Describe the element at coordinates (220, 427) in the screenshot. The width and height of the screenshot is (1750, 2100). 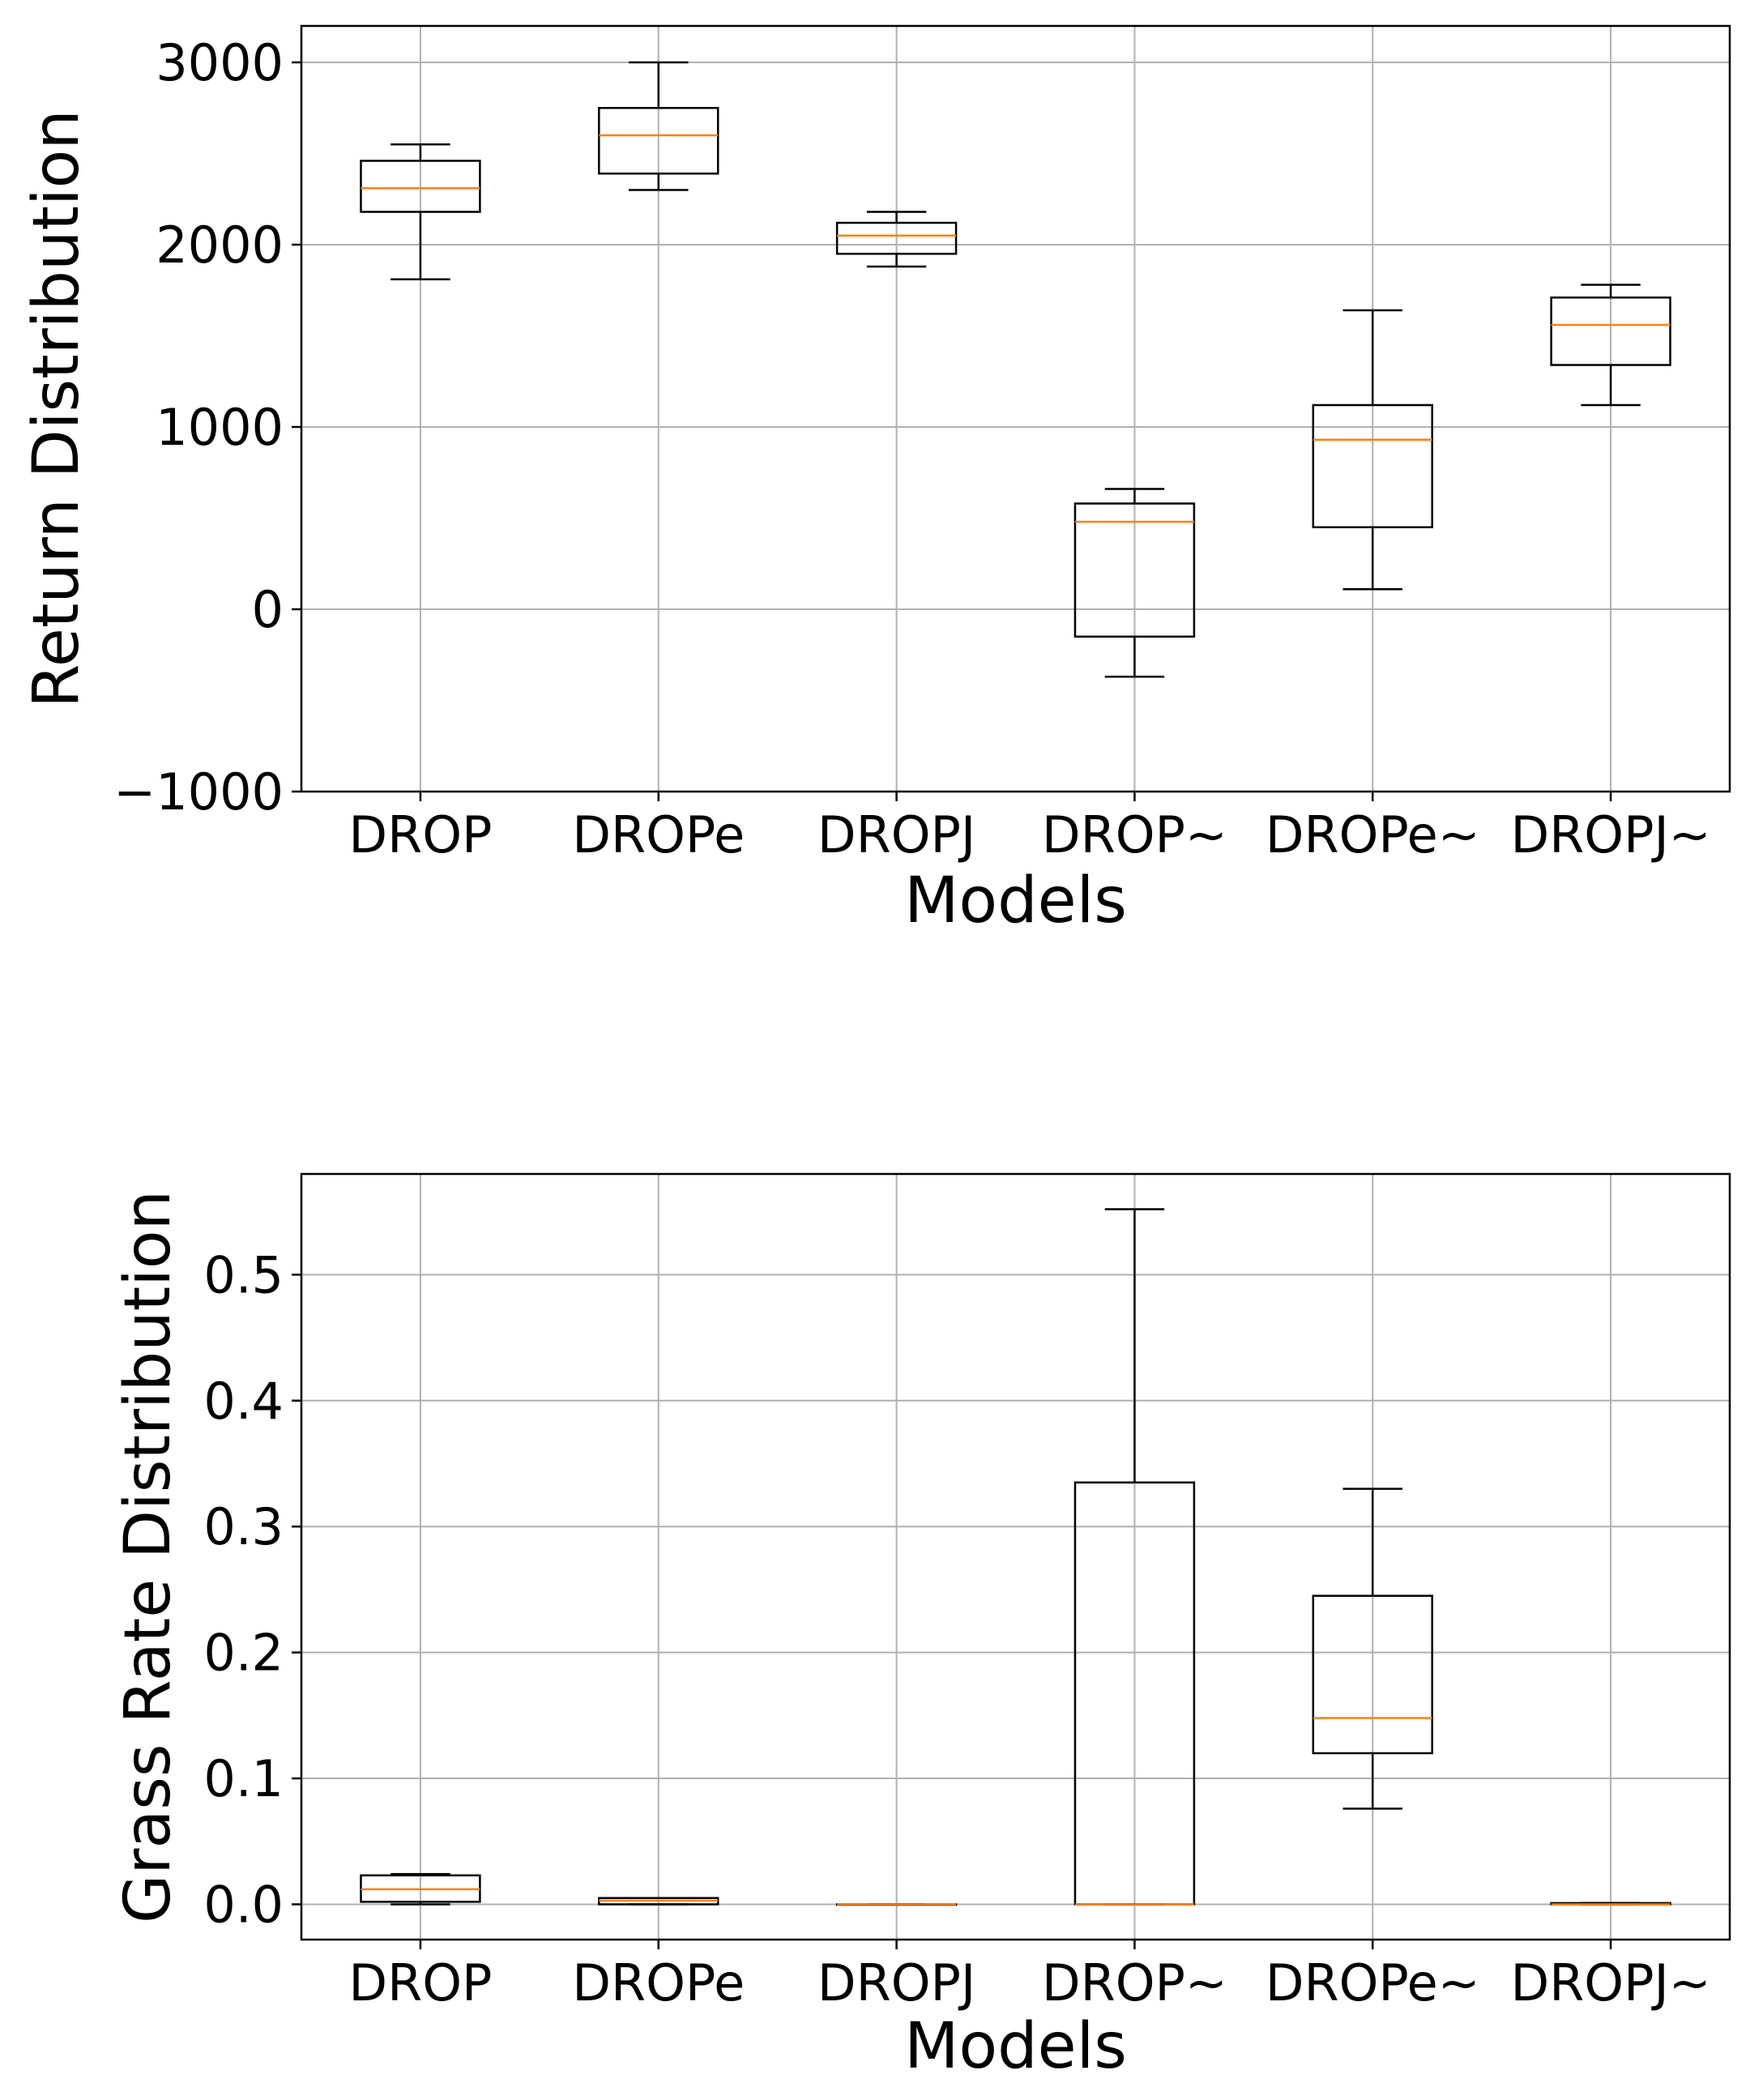
I see `y-tick-label: 1000` at that location.